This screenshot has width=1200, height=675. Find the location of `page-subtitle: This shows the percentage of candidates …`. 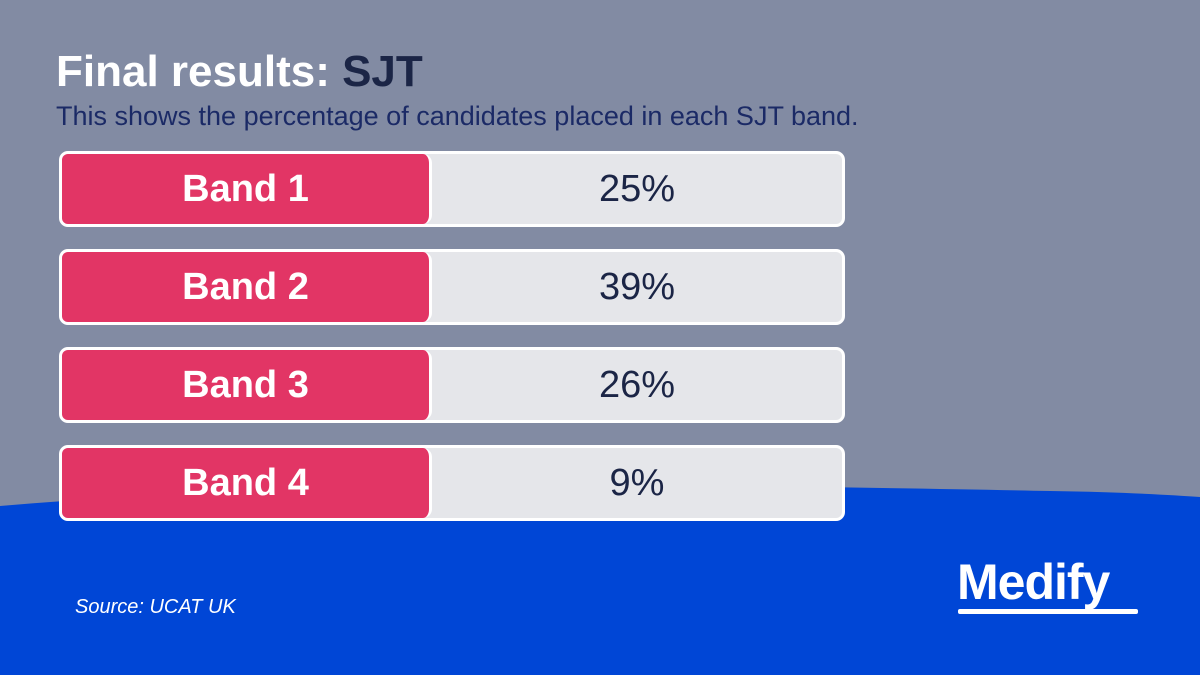

page-subtitle: This shows the percentage of candidates … is located at coordinates (457, 116).